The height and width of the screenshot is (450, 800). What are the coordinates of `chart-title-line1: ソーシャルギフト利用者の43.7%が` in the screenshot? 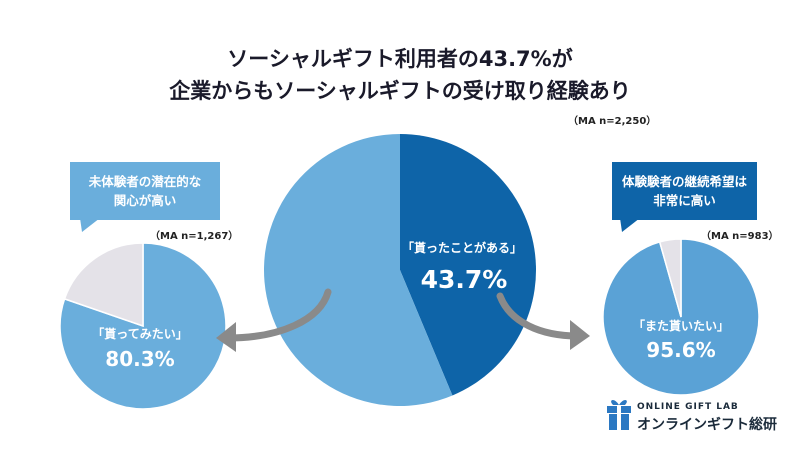 It's located at (400, 59).